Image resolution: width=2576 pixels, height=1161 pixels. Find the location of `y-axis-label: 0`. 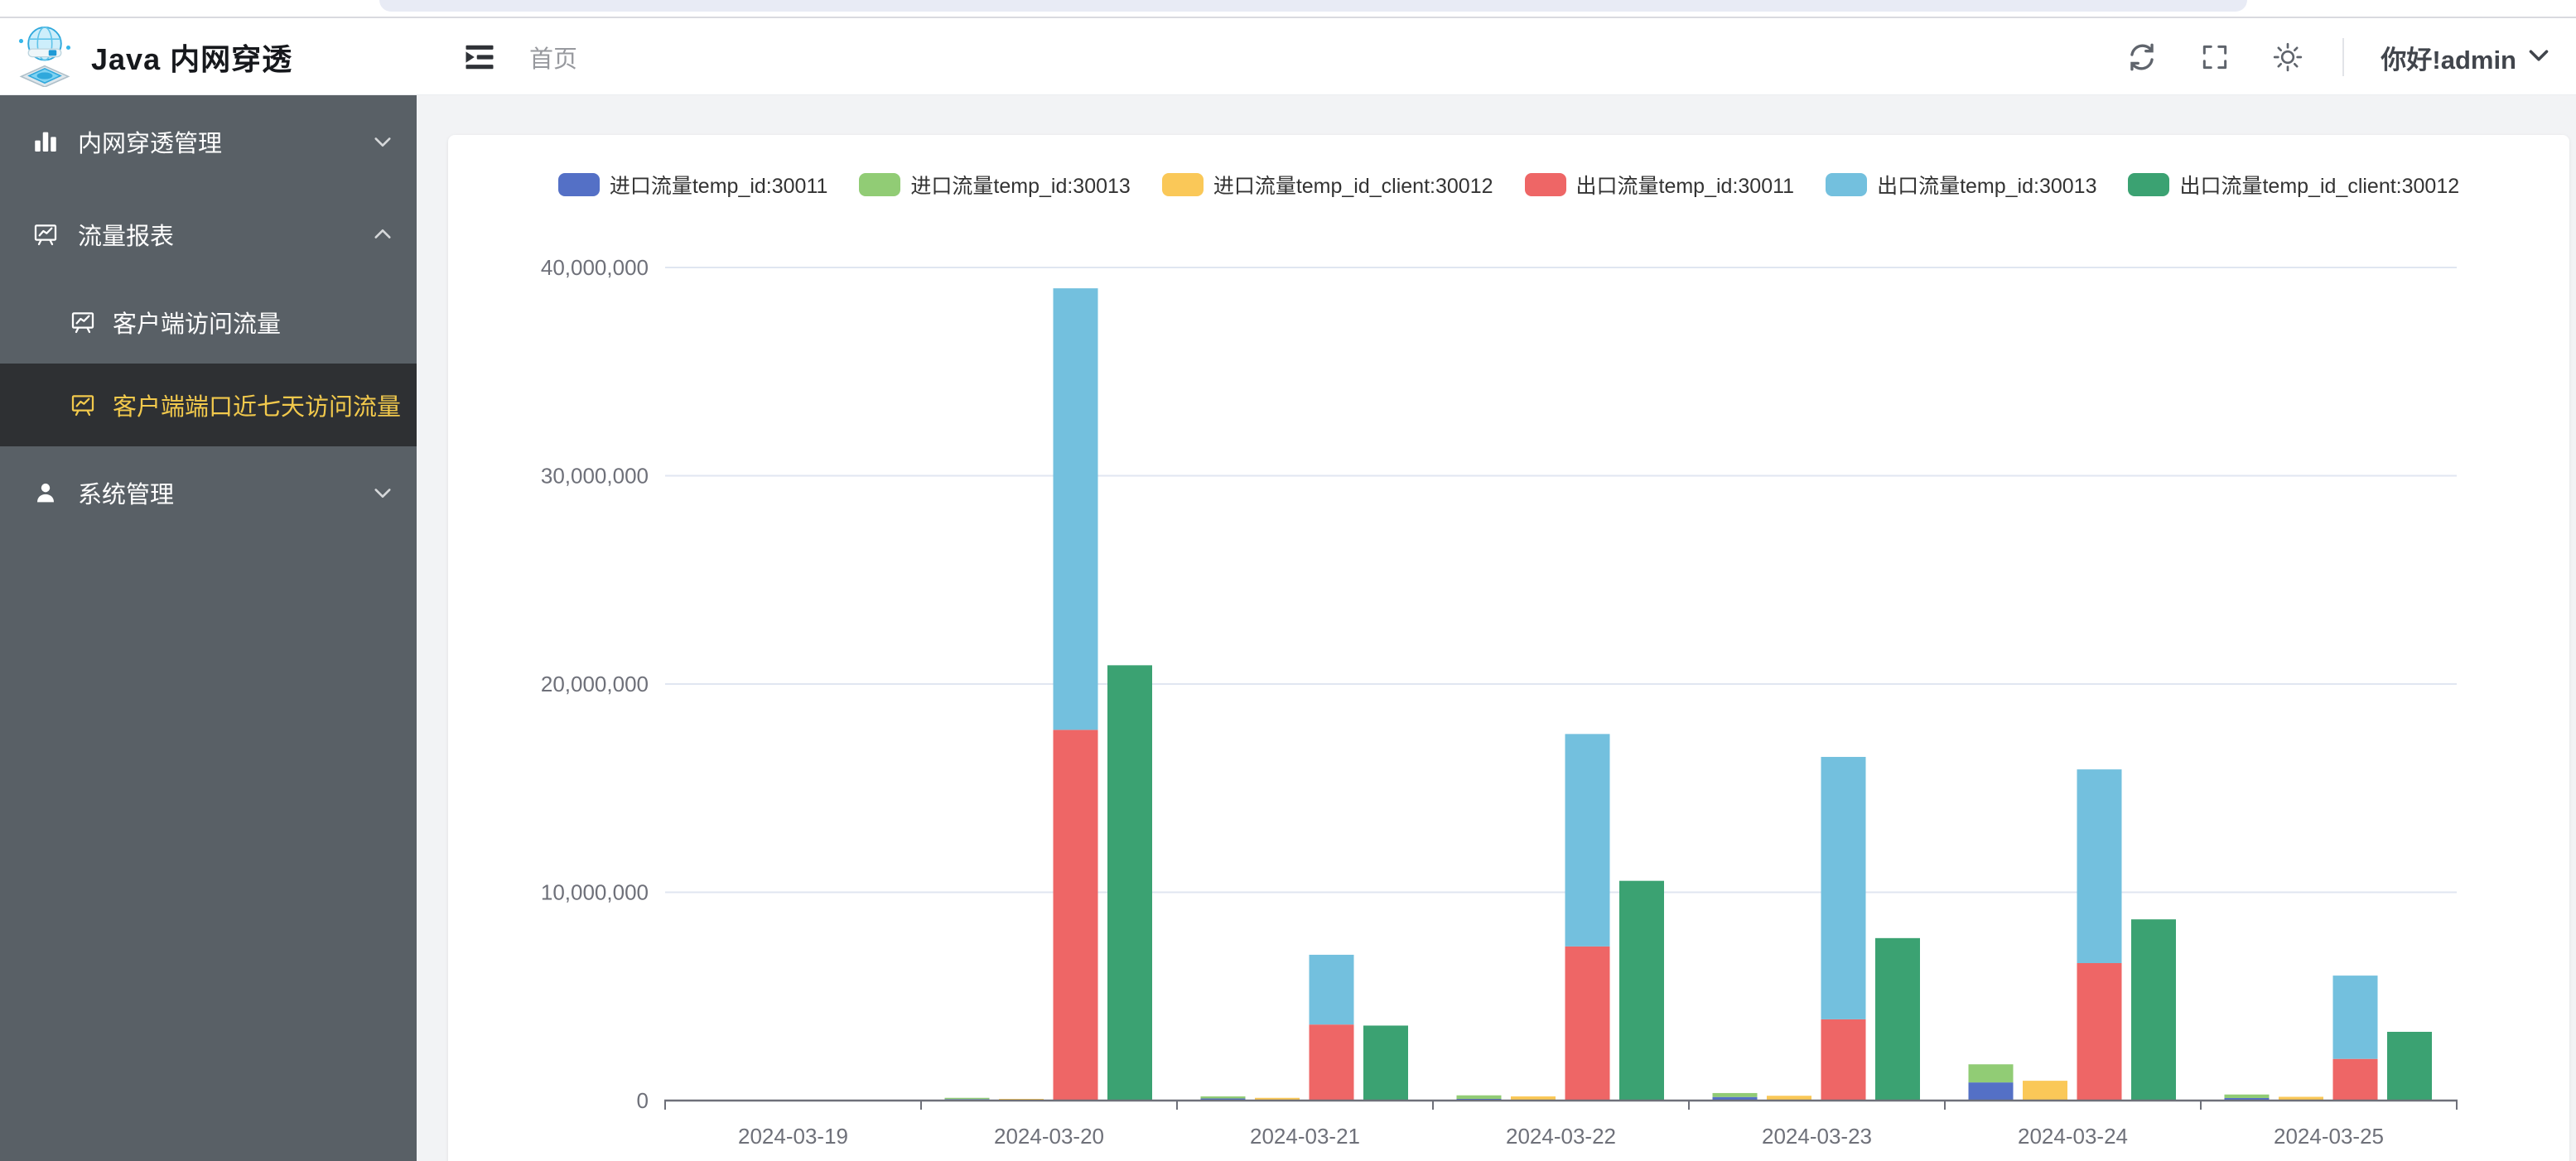

y-axis-label: 0 is located at coordinates (643, 1100).